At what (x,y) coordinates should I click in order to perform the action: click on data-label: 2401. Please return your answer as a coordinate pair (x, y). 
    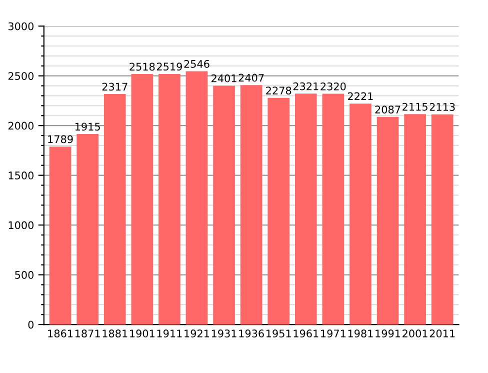
    Looking at the image, I should click on (224, 78).